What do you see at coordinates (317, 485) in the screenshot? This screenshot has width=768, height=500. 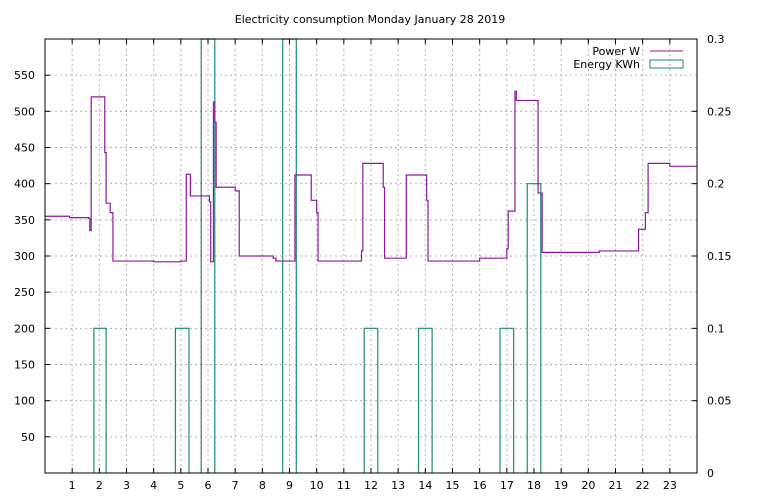 I see `x-tick-label: 10` at bounding box center [317, 485].